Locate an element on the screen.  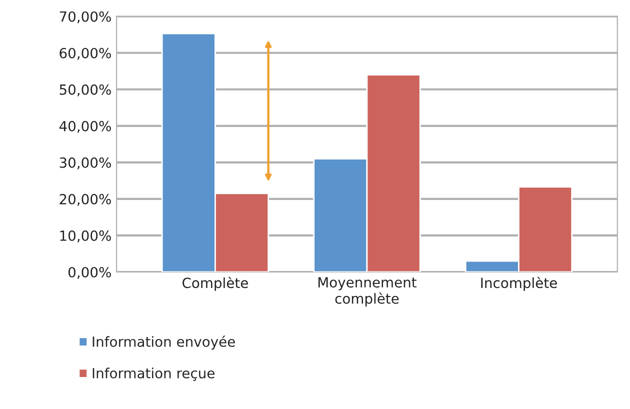
y-tick-label: 30,00% is located at coordinates (85, 163).